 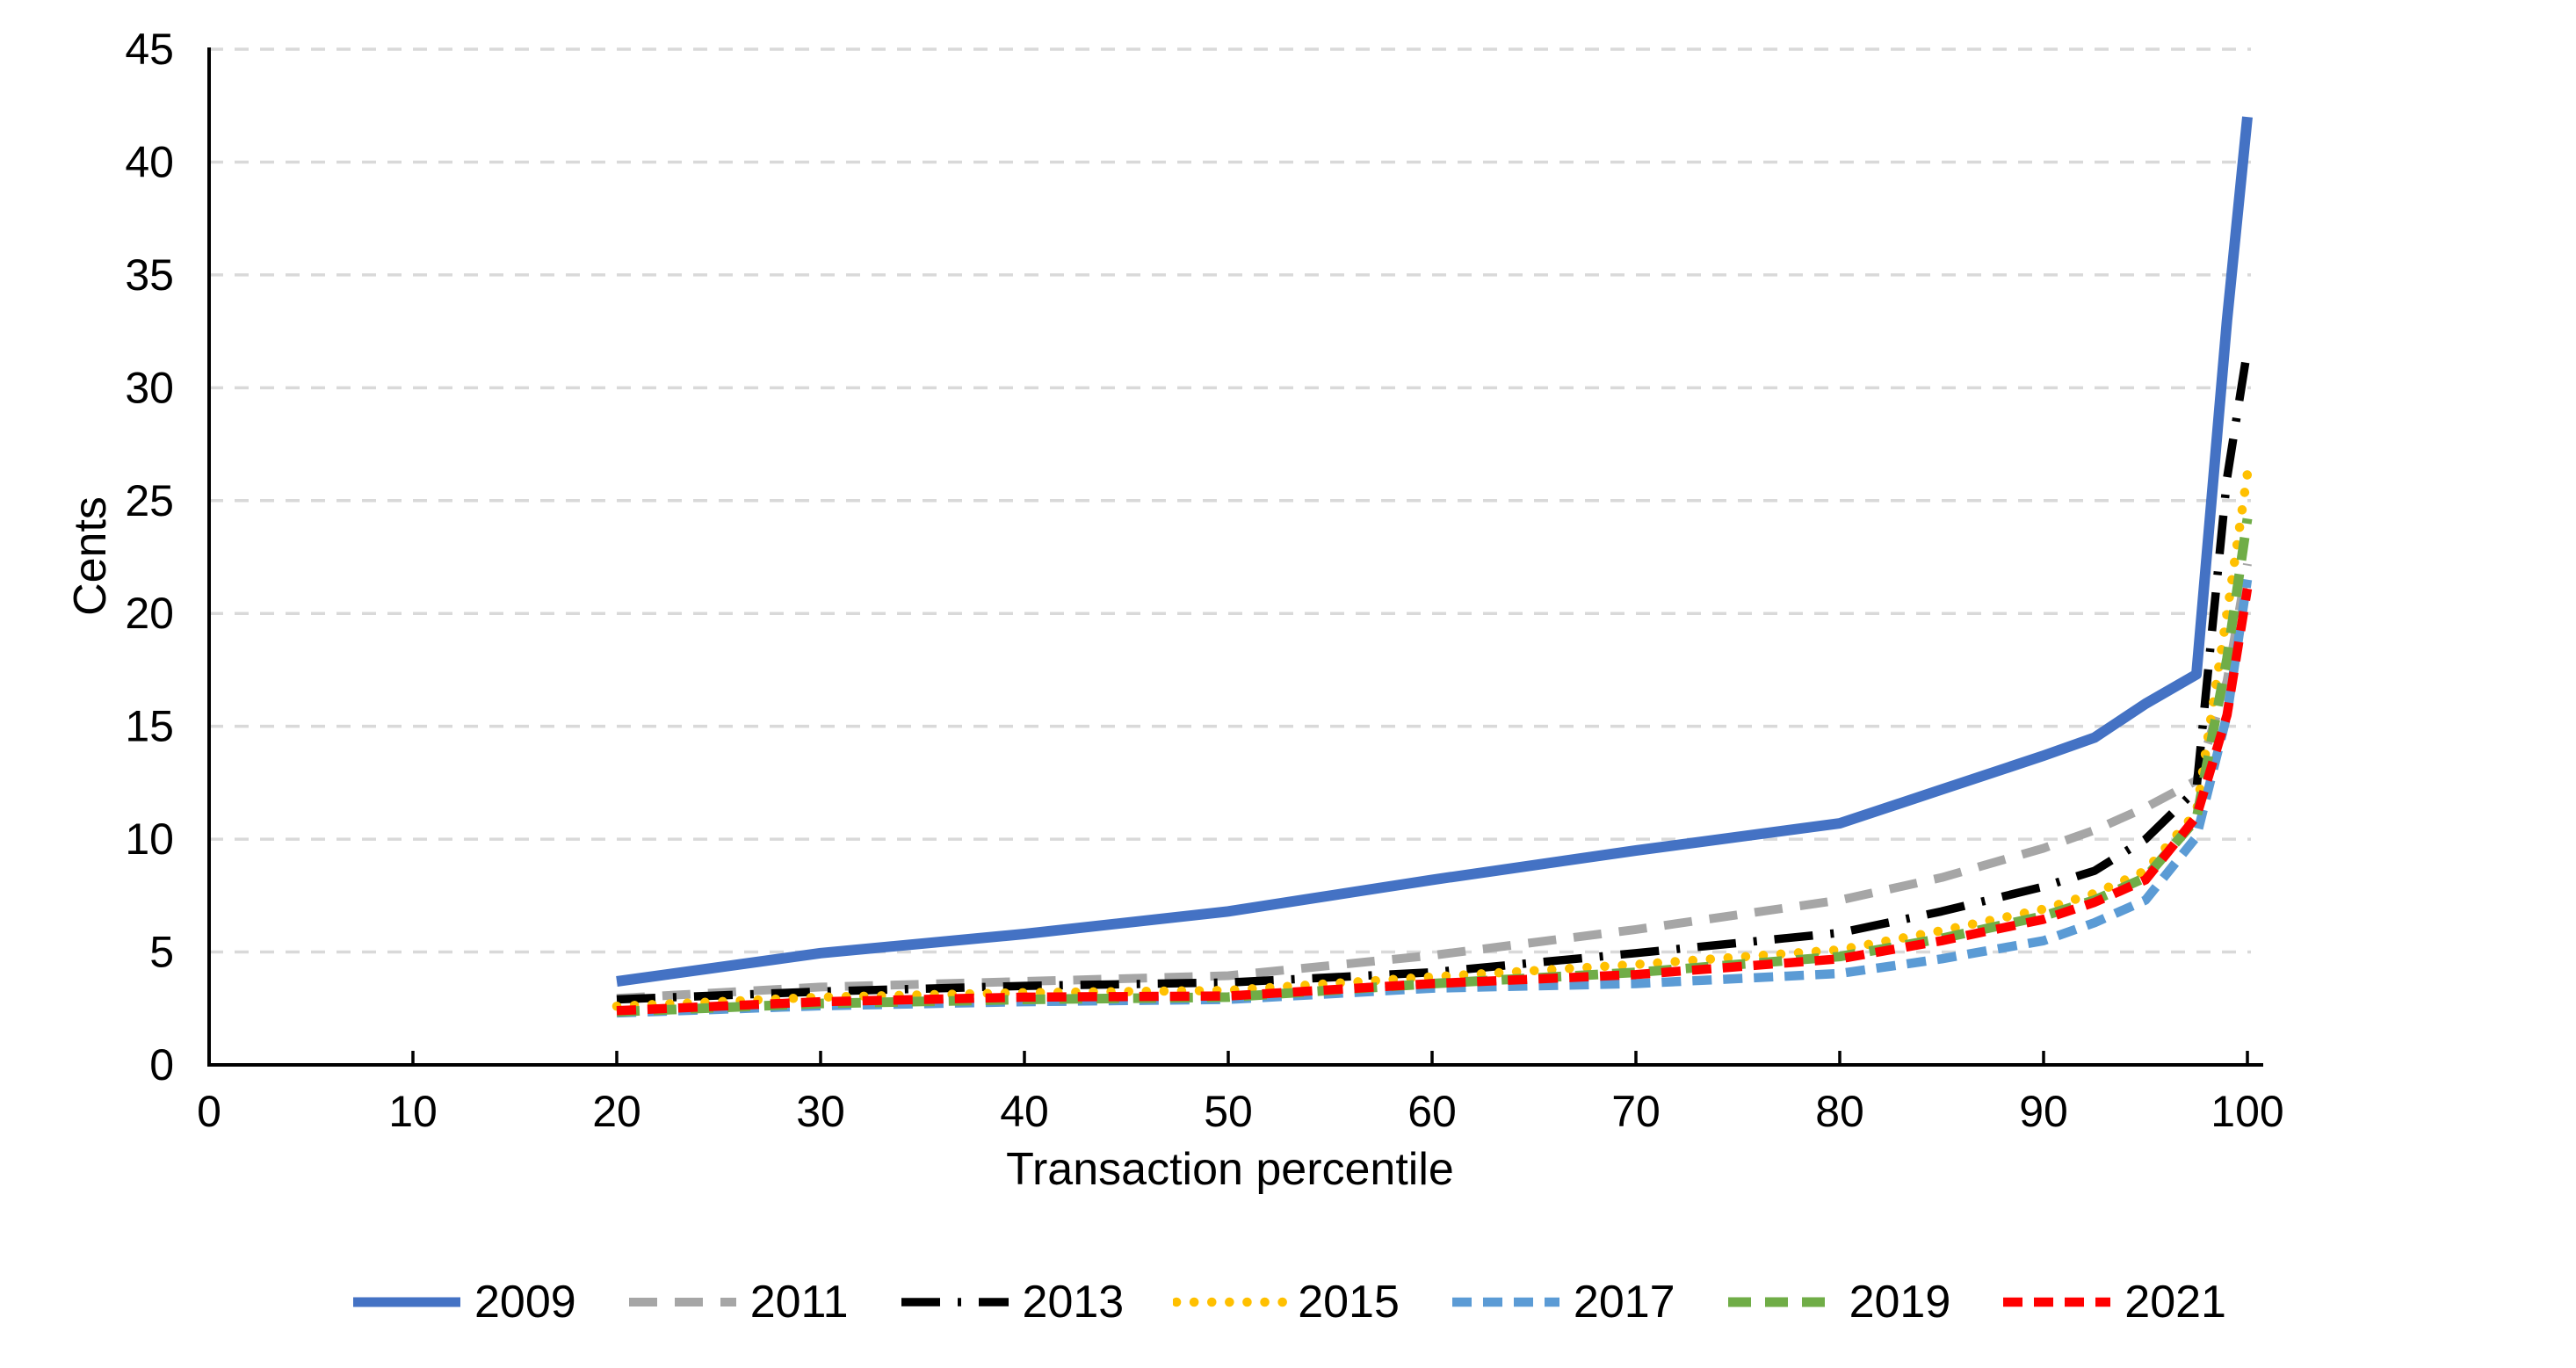 I want to click on x-tick-label-100: 100, so click(x=2247, y=1111).